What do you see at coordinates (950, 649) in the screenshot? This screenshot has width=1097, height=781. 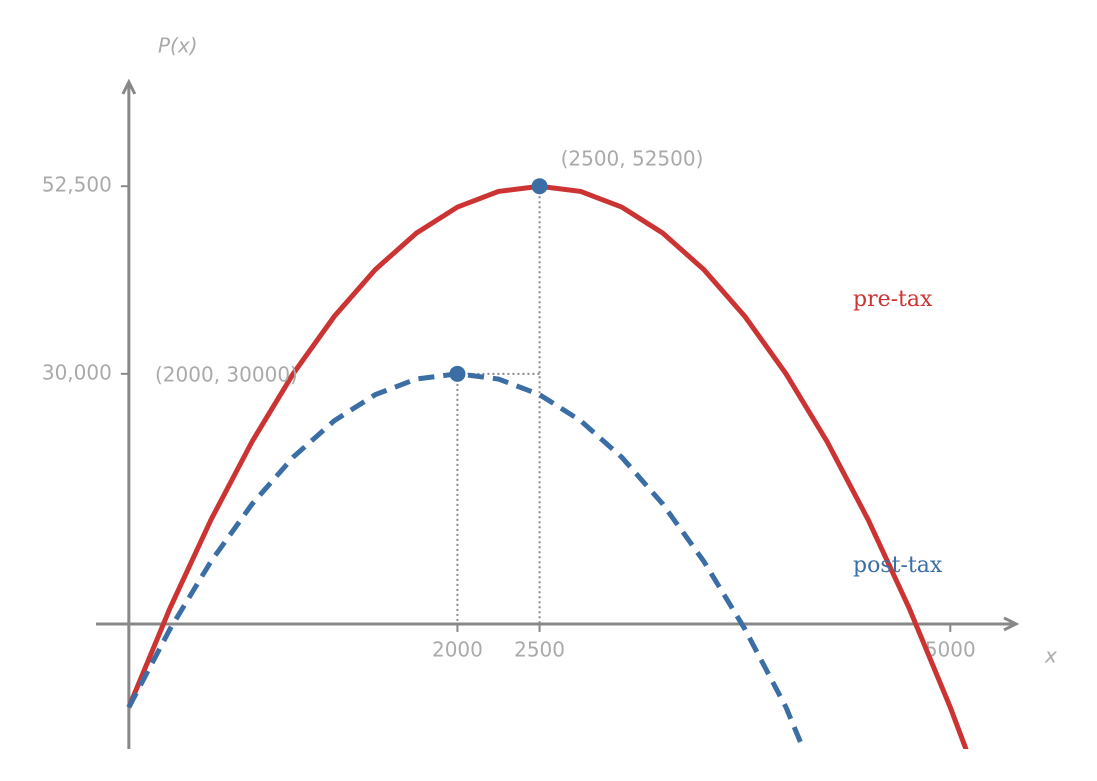 I see `x-tick-label: 5000` at bounding box center [950, 649].